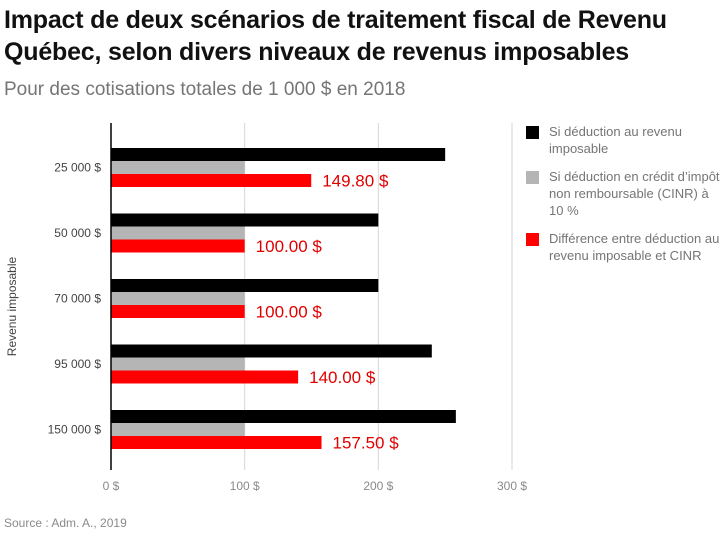 The image size is (728, 538). Describe the element at coordinates (328, 312) in the screenshot. I see `data-labels: 149.80 $ 100.00 $ 100.00 $ 140.00 $ 157.50 $` at that location.